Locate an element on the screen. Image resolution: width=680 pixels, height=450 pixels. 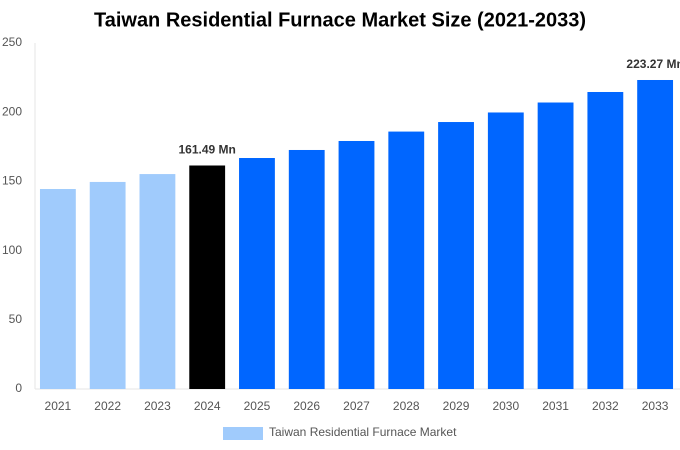
x-tick-label: 2033 is located at coordinates (655, 406).